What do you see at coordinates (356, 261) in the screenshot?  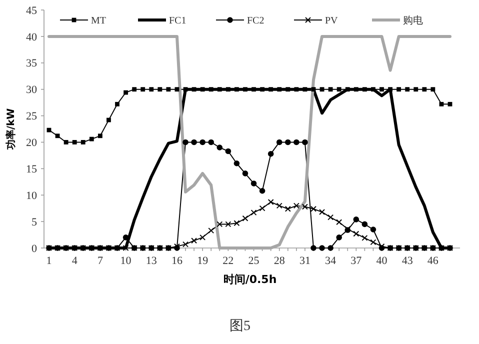 I see `x-tick-label: 37` at bounding box center [356, 261].